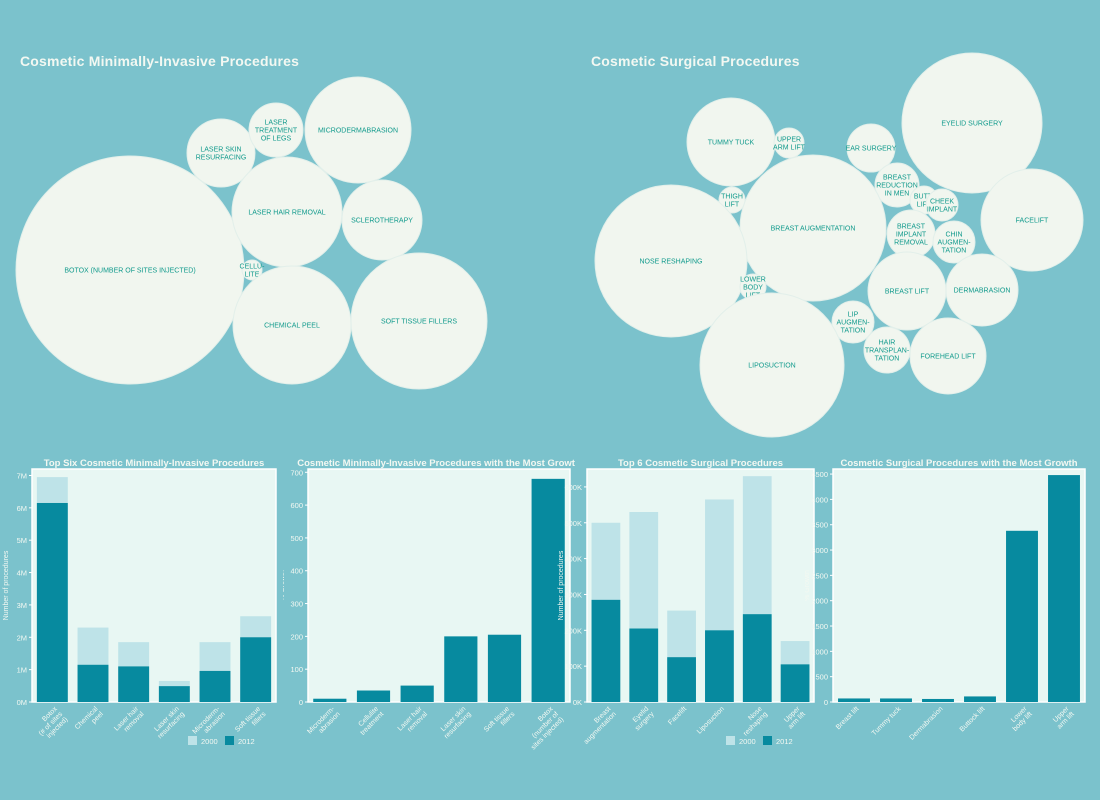 This screenshot has height=800, width=1100. I want to click on minimal-bubble-label: SCLEROTHERAPY, so click(382, 221).